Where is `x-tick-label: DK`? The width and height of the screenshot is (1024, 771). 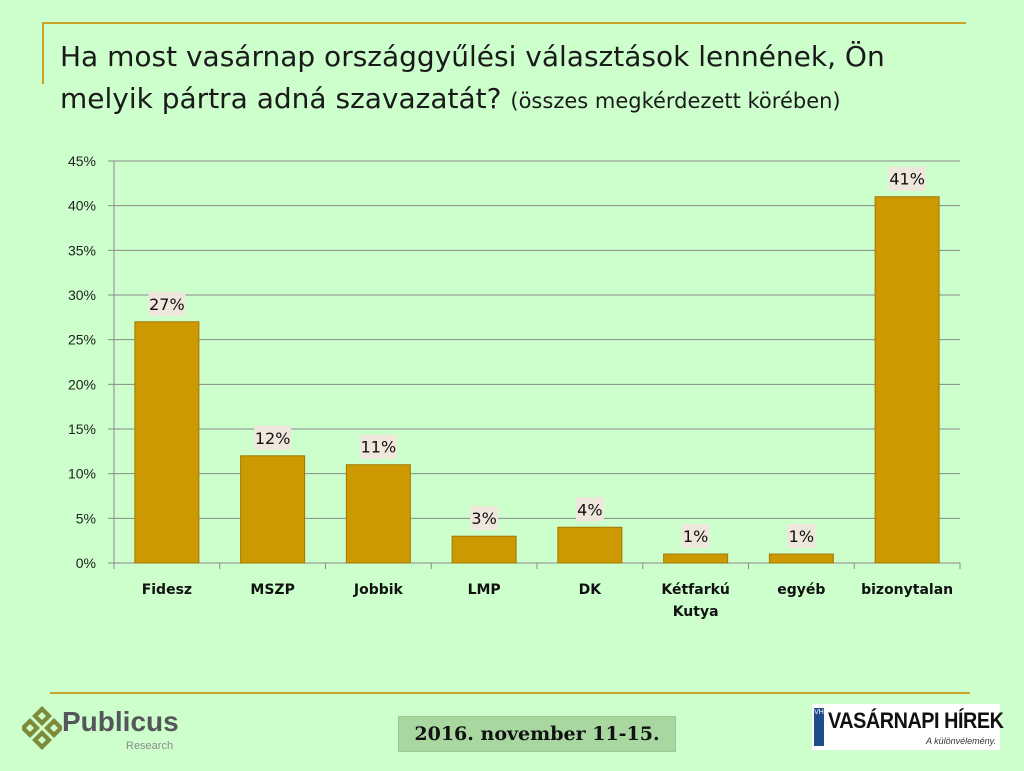 x-tick-label: DK is located at coordinates (591, 590).